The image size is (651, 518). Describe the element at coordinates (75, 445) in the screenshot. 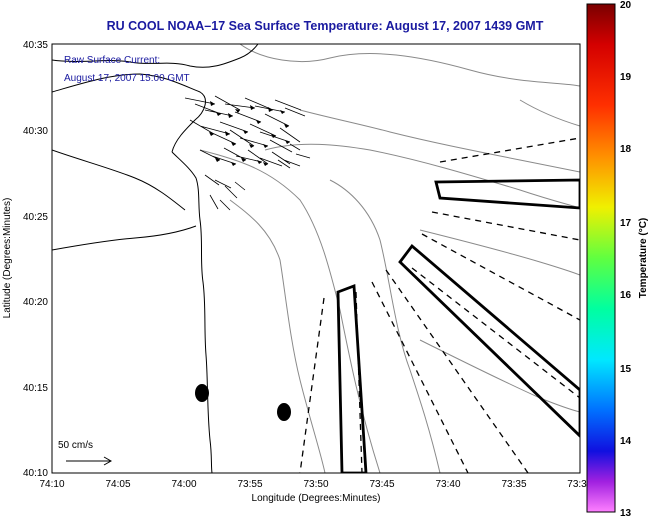

I see `scale-label: 50 cm/s` at that location.